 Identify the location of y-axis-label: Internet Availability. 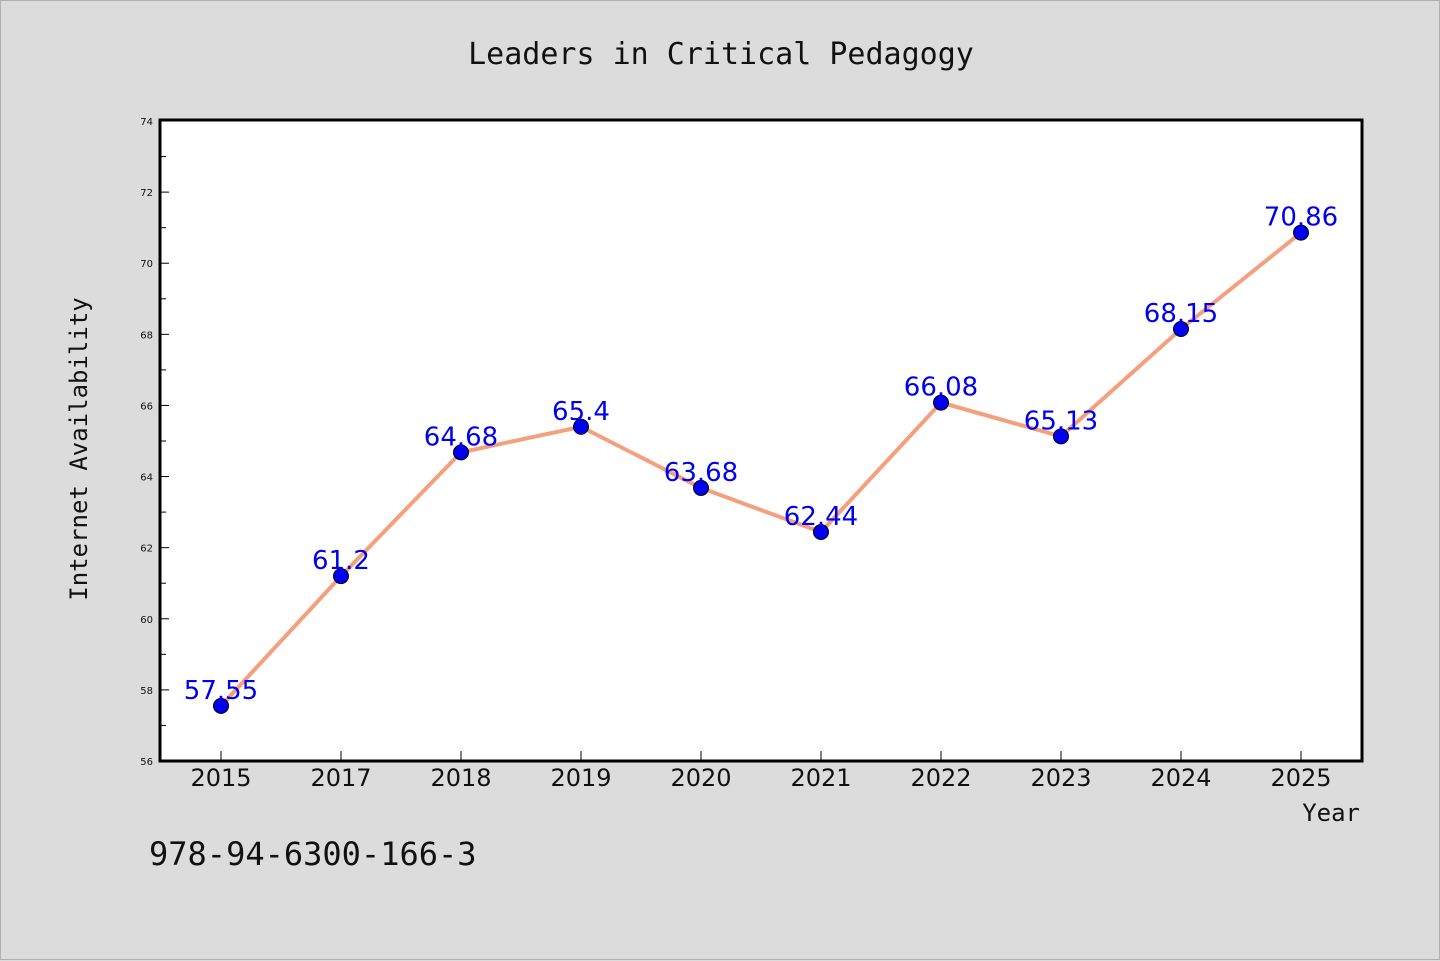
(79, 448).